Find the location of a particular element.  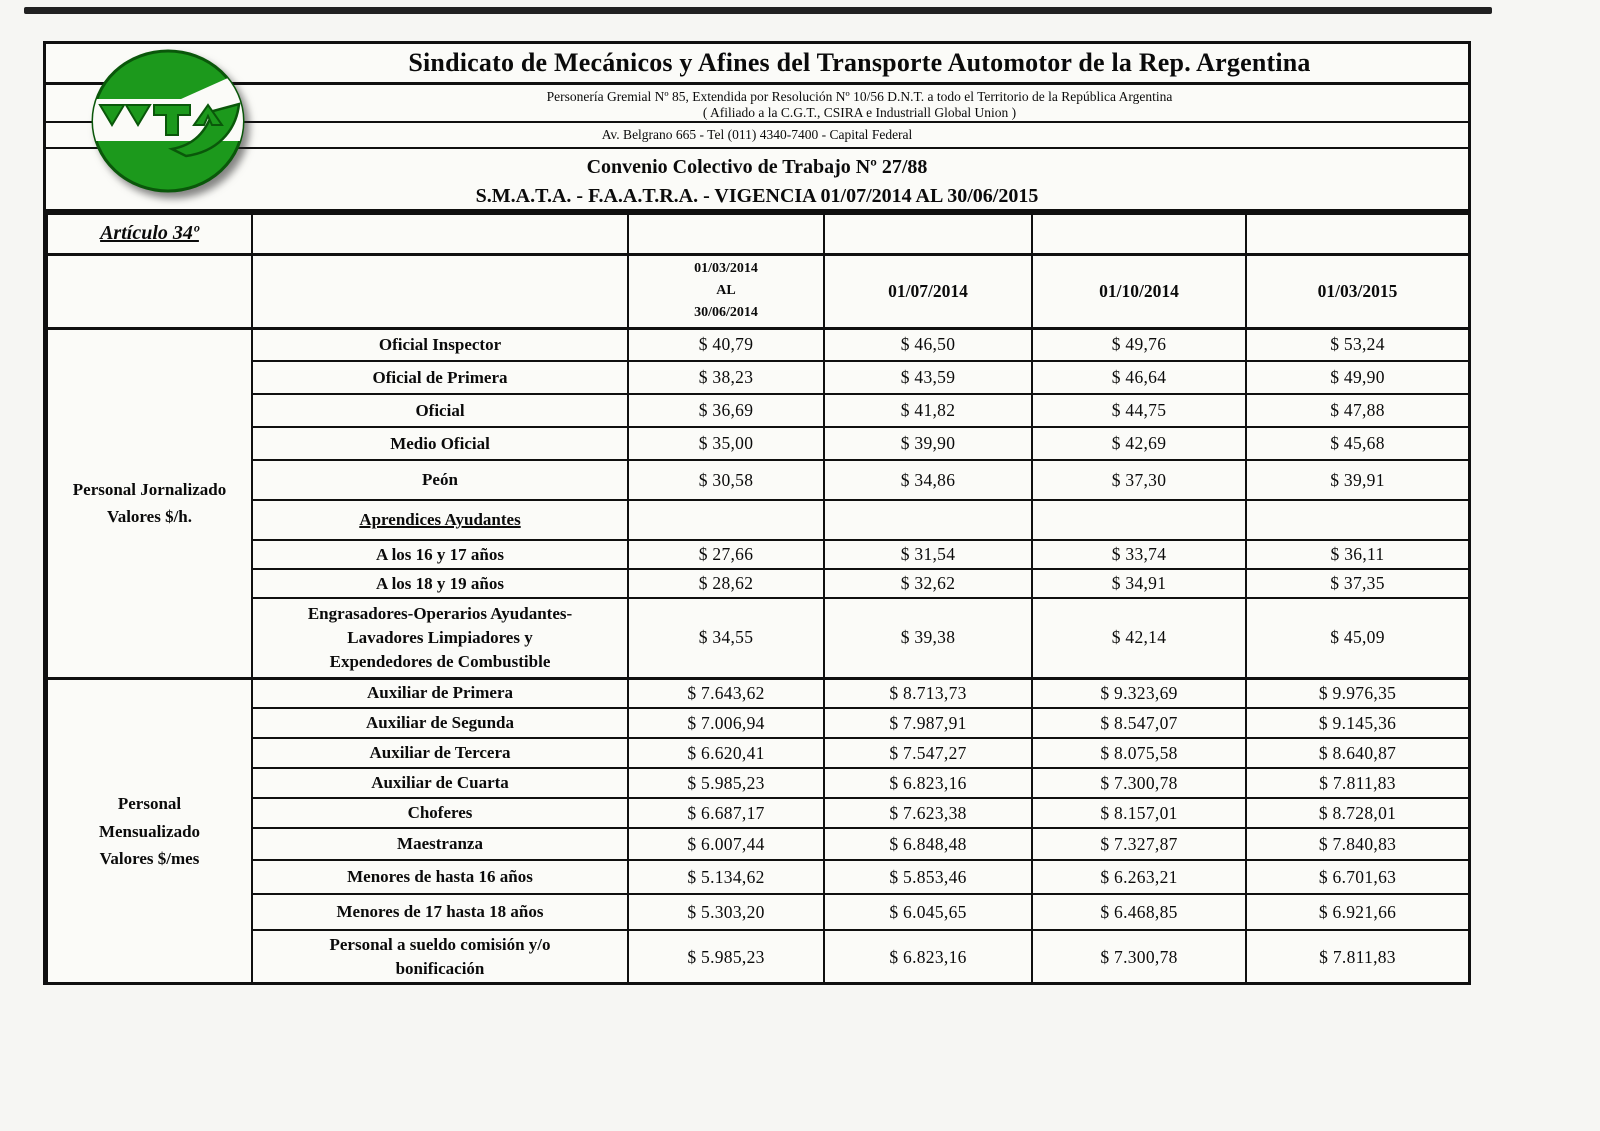

group-label-cell: Personal Jornalizado Valores $/h. is located at coordinates (149, 502).